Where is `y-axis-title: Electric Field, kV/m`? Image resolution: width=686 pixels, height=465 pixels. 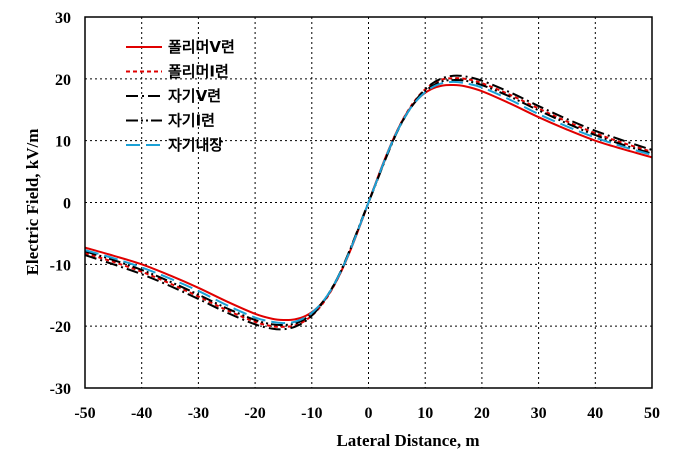 y-axis-title: Electric Field, kV/m is located at coordinates (32, 202).